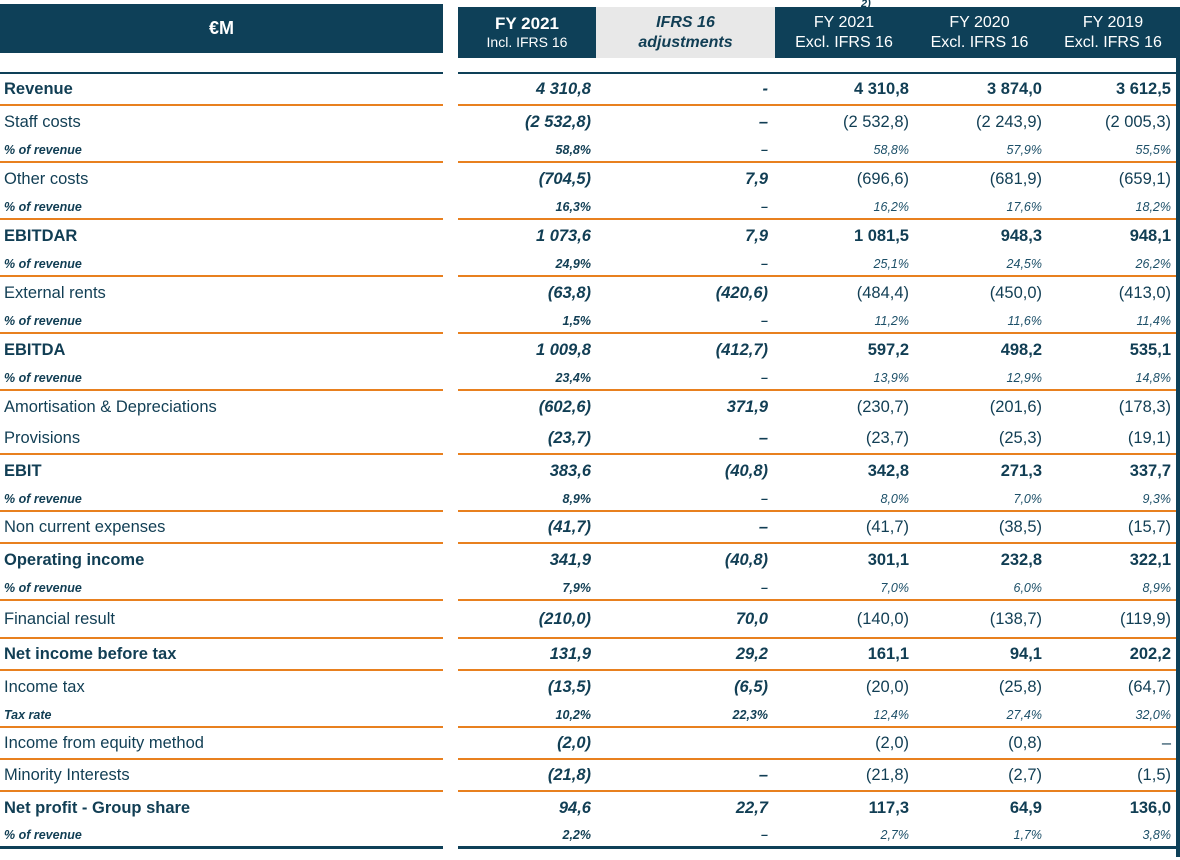 The height and width of the screenshot is (860, 1180). What do you see at coordinates (866, 5) in the screenshot?
I see `footnote-marker: 2)` at bounding box center [866, 5].